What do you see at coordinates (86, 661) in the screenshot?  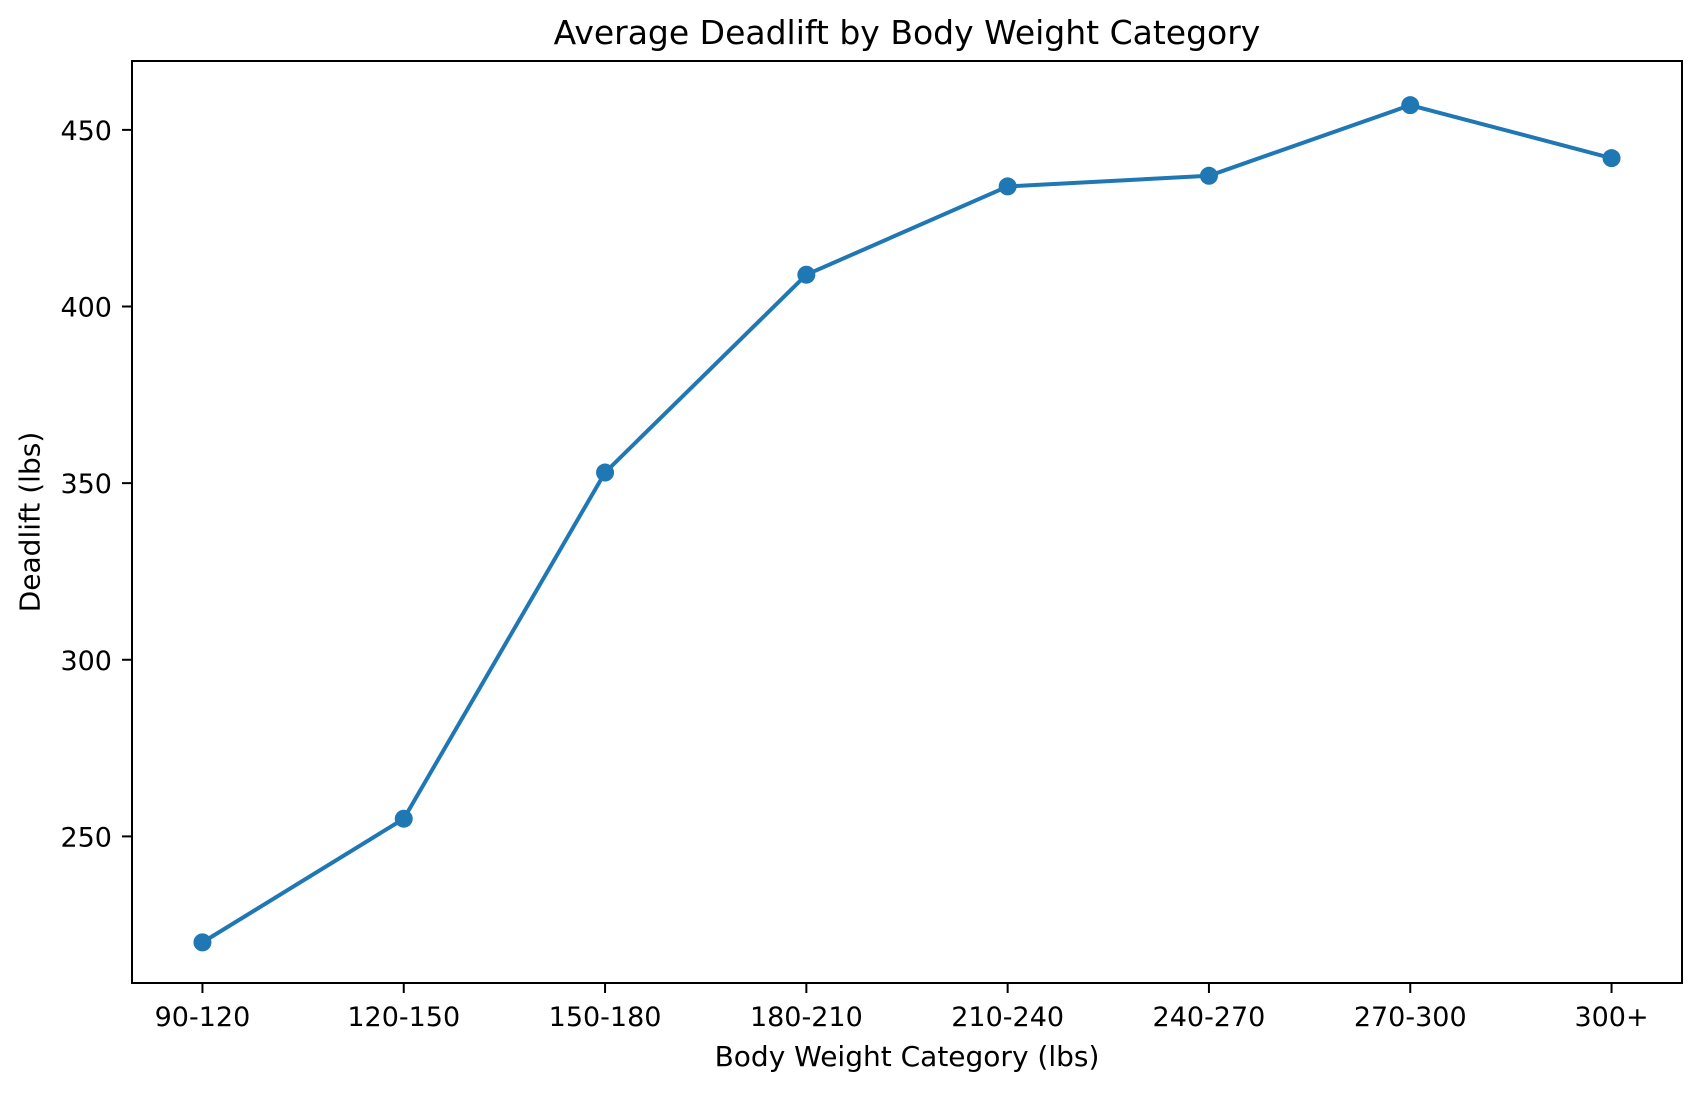 I see `y-tick-label: 300` at bounding box center [86, 661].